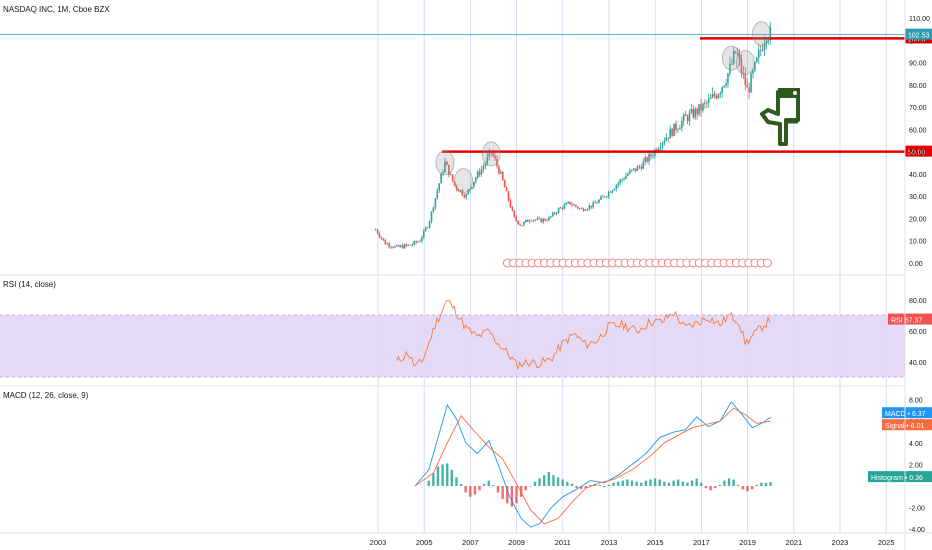 This screenshot has height=550, width=932. What do you see at coordinates (917, 509) in the screenshot?
I see `macd-tick: -2.00` at bounding box center [917, 509].